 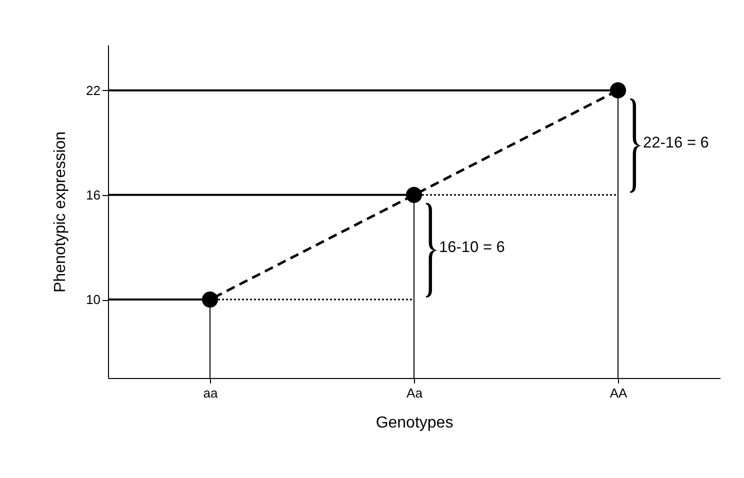 What do you see at coordinates (93, 194) in the screenshot?
I see `y-tick-label: 16` at bounding box center [93, 194].